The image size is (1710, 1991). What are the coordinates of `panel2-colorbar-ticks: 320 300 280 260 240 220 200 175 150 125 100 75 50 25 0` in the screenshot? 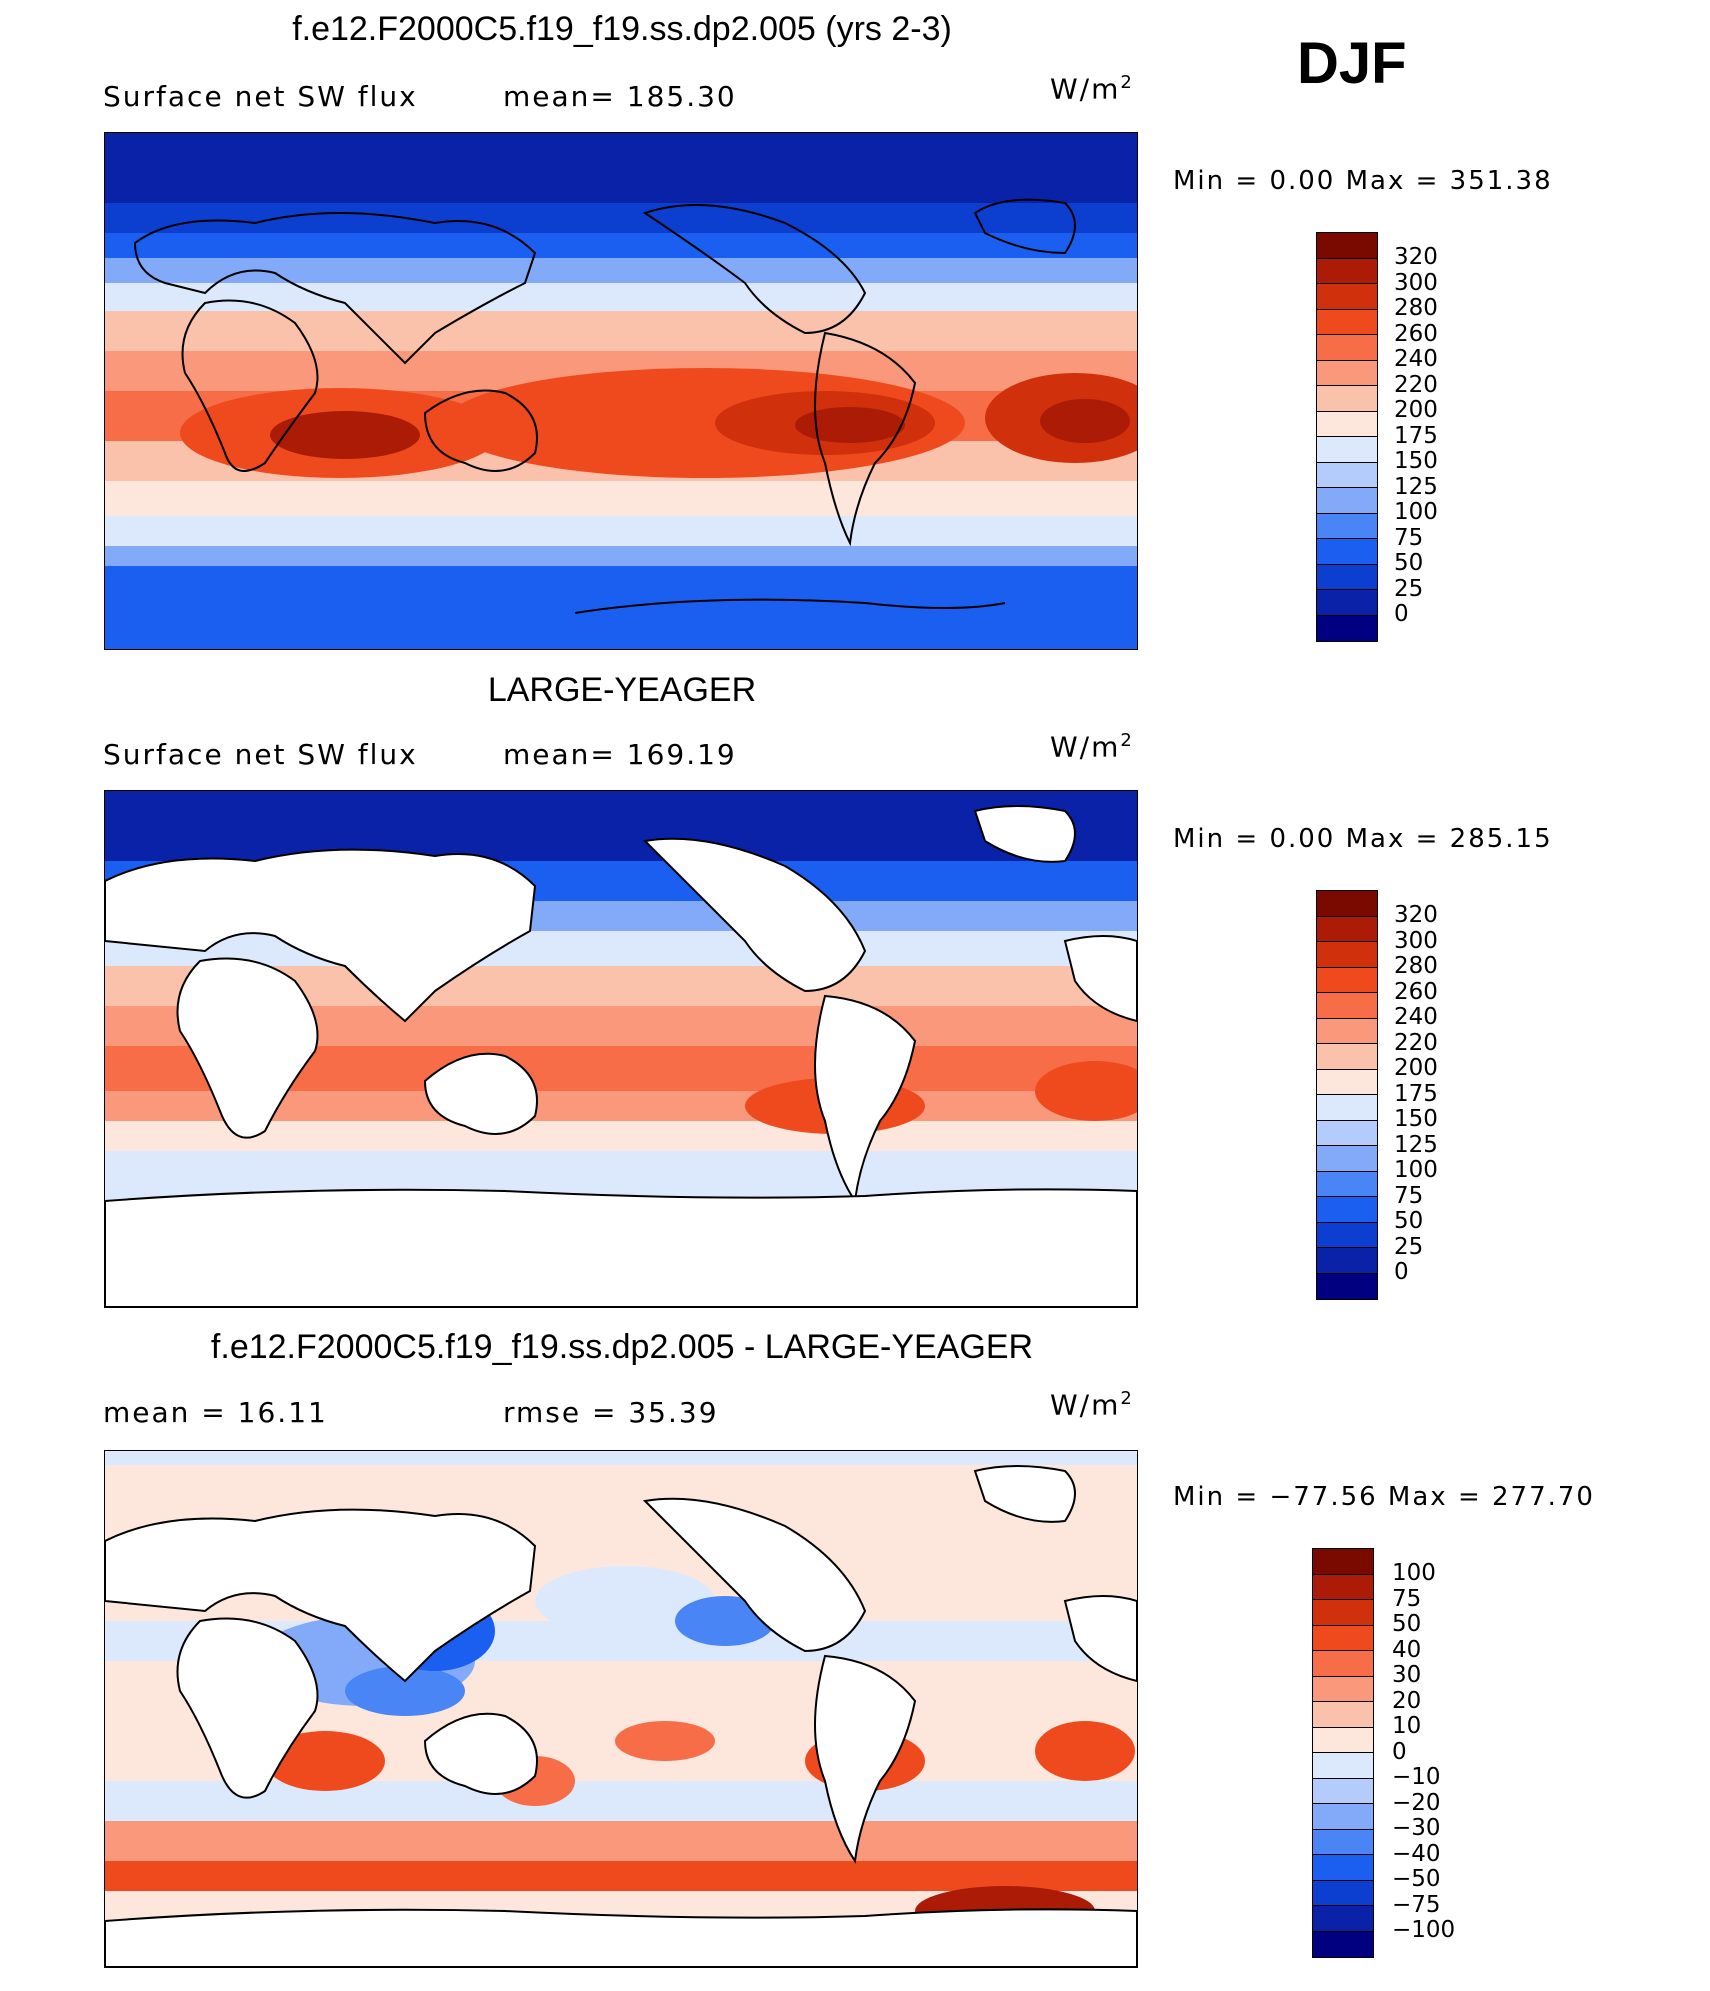 It's located at (1434, 1093).